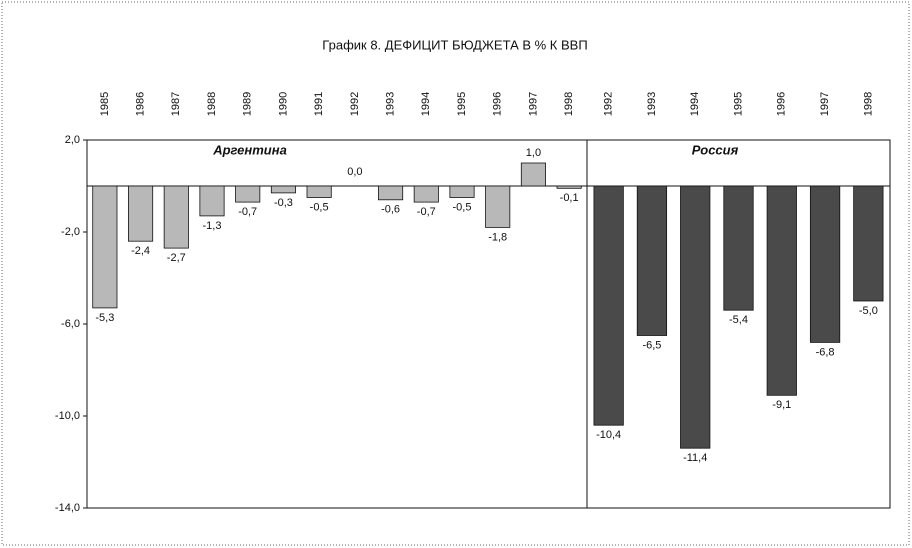 The image size is (912, 548). What do you see at coordinates (249, 149) in the screenshot?
I see `panel-label: Аргентина` at bounding box center [249, 149].